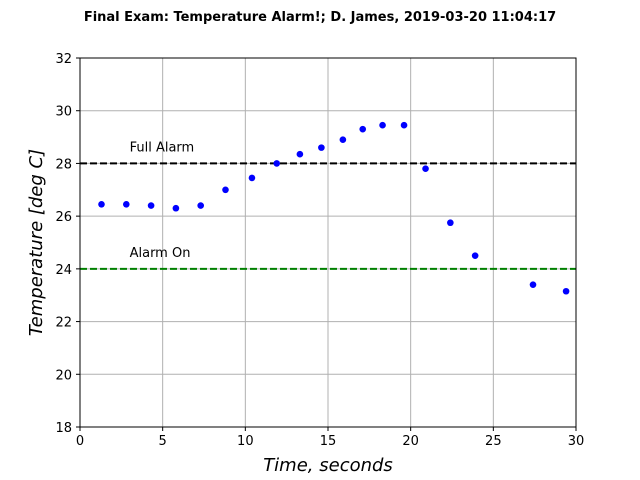 The image size is (640, 480). Describe the element at coordinates (162, 147) in the screenshot. I see `threshold-label: Full Alarm` at that location.